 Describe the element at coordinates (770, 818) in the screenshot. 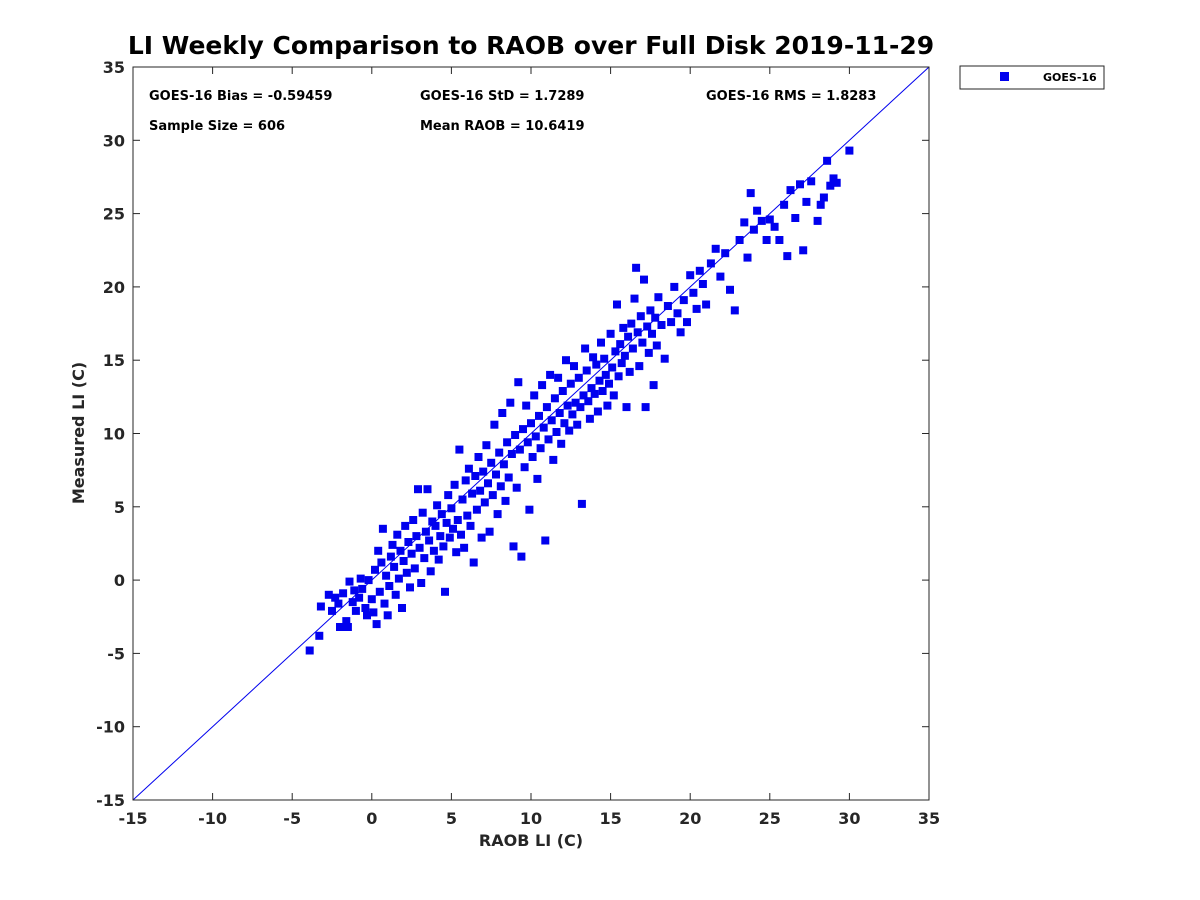

I see `x-tick-label: 25` at that location.